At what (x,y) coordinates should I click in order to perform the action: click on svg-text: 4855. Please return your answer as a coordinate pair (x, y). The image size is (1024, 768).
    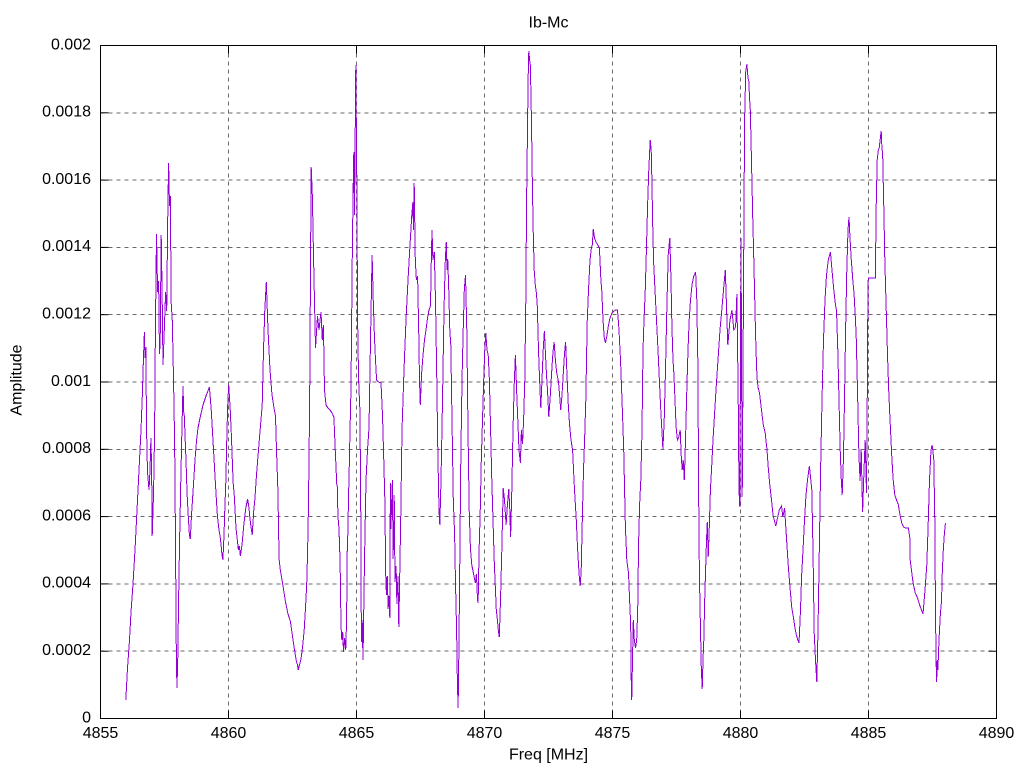
    Looking at the image, I should click on (101, 733).